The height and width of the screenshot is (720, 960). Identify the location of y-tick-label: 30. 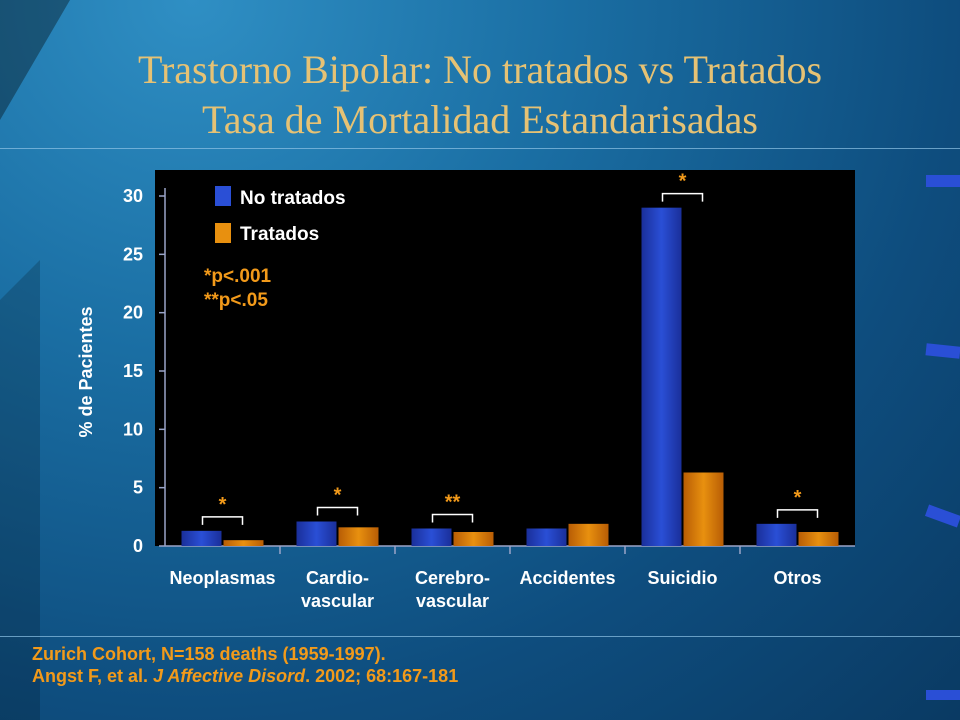
(133, 196).